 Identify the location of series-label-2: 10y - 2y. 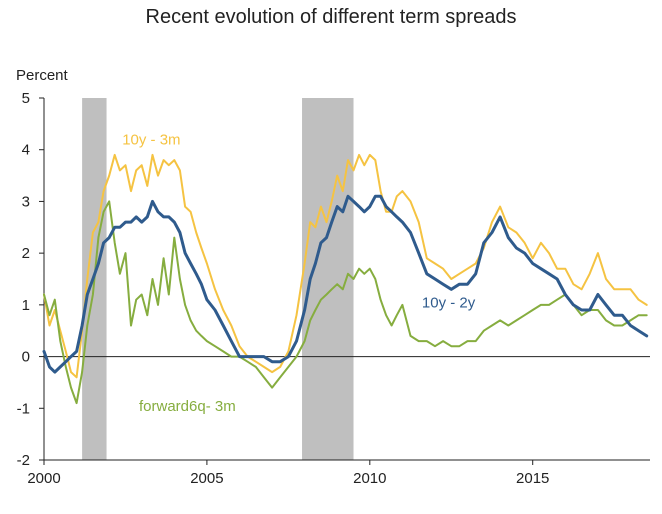
(449, 302).